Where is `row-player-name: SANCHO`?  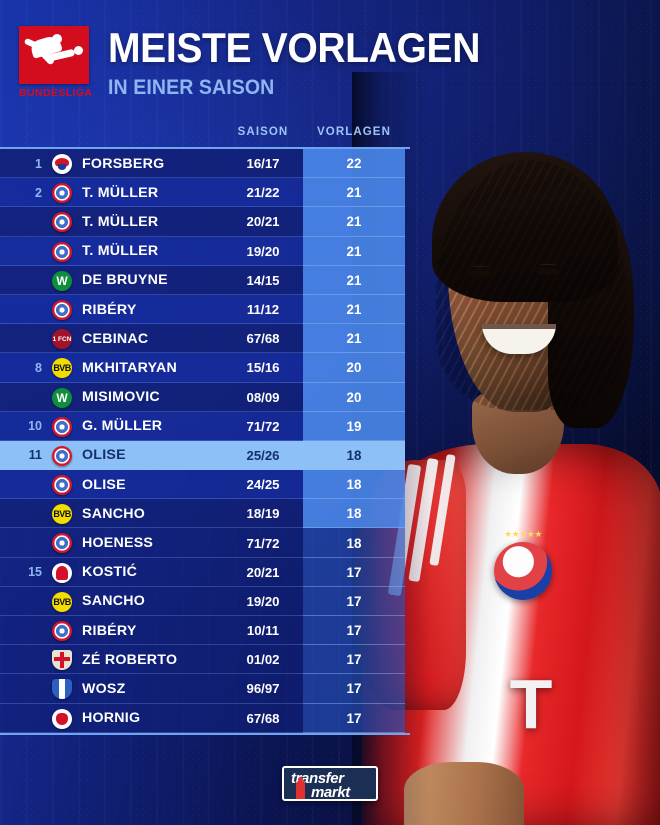
row-player-name: SANCHO is located at coordinates (113, 513).